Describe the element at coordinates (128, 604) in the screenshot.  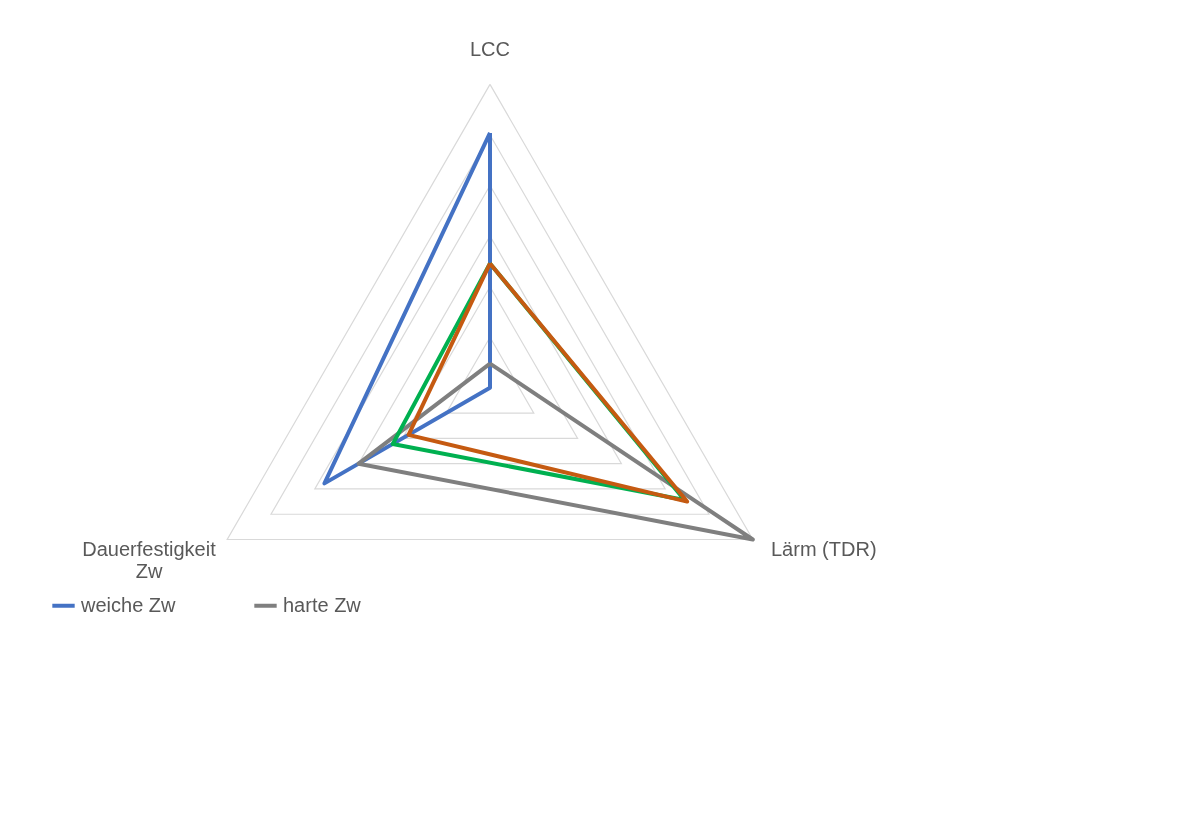
I see `legend-label: weiche Zw` at that location.